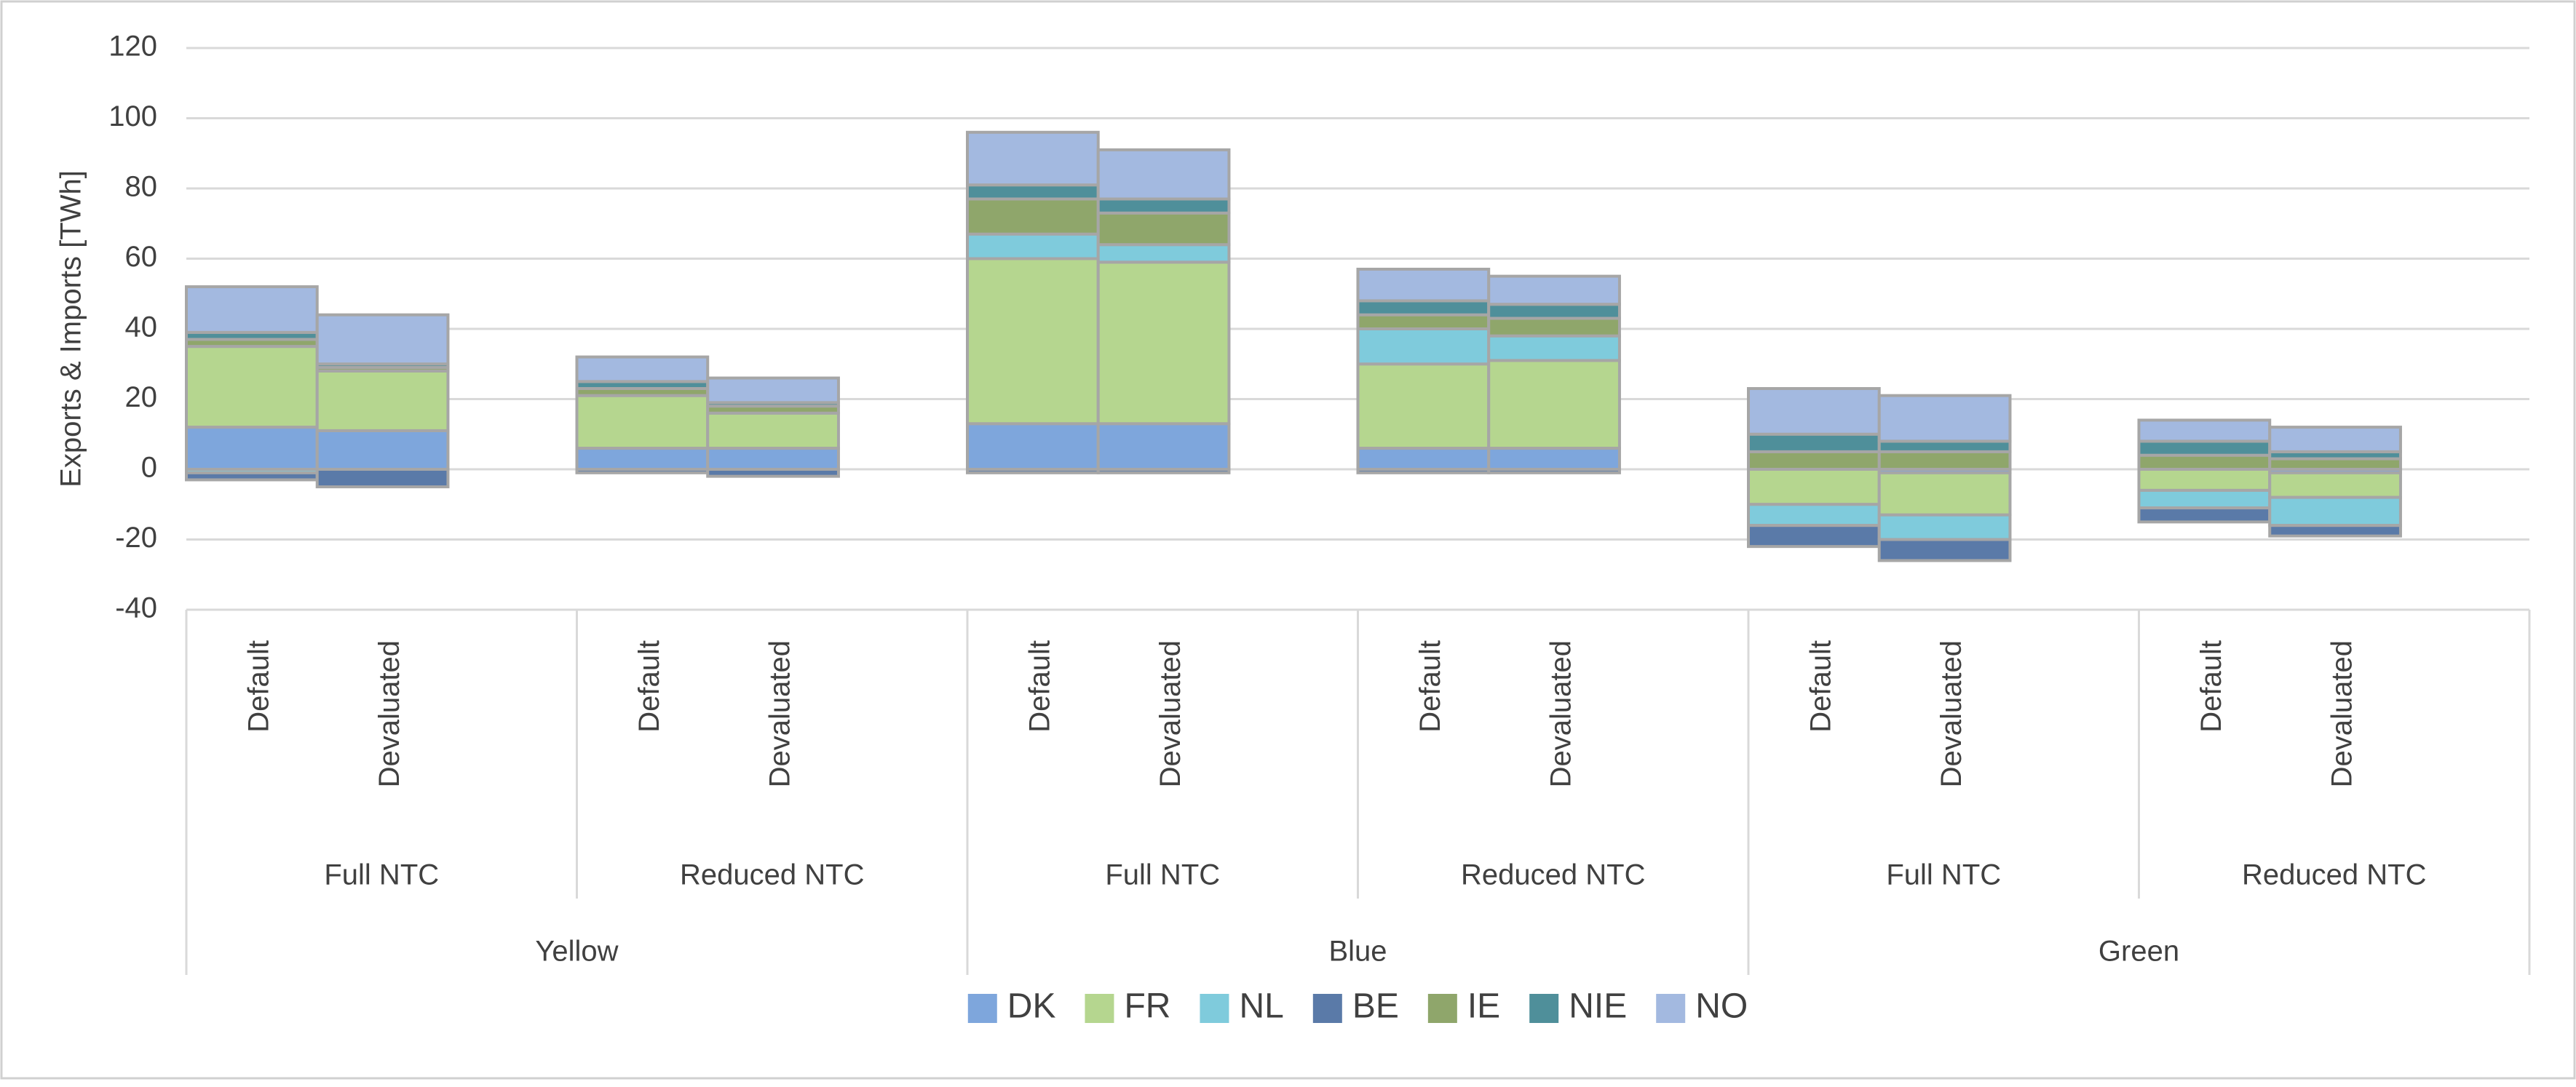  What do you see at coordinates (1375, 1006) in the screenshot?
I see `legend-label: BE` at bounding box center [1375, 1006].